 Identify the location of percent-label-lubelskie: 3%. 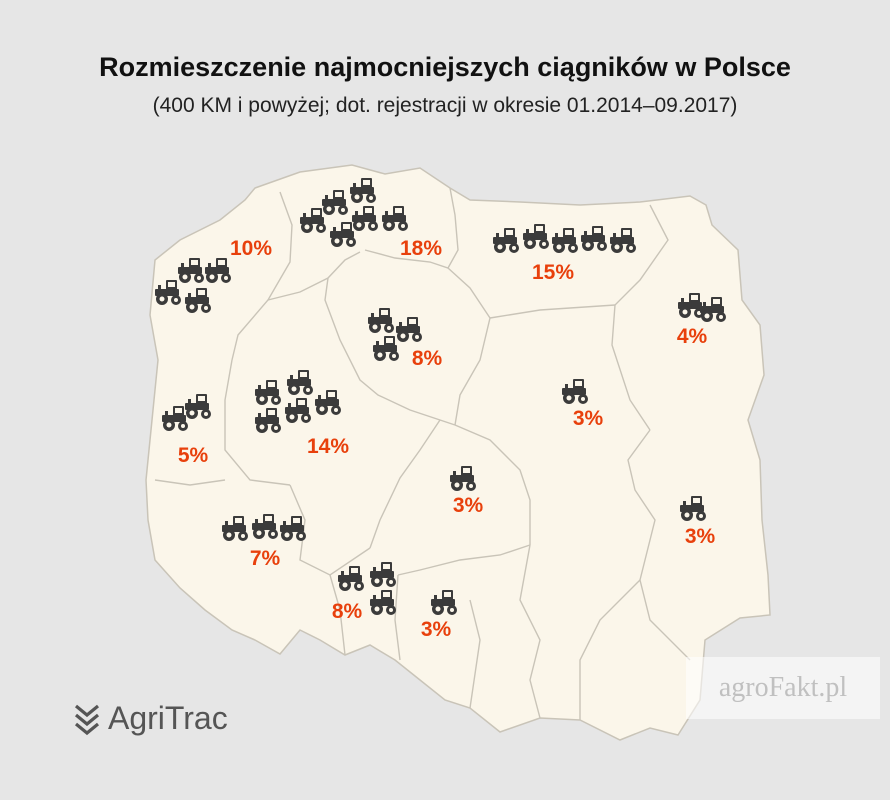
(700, 536).